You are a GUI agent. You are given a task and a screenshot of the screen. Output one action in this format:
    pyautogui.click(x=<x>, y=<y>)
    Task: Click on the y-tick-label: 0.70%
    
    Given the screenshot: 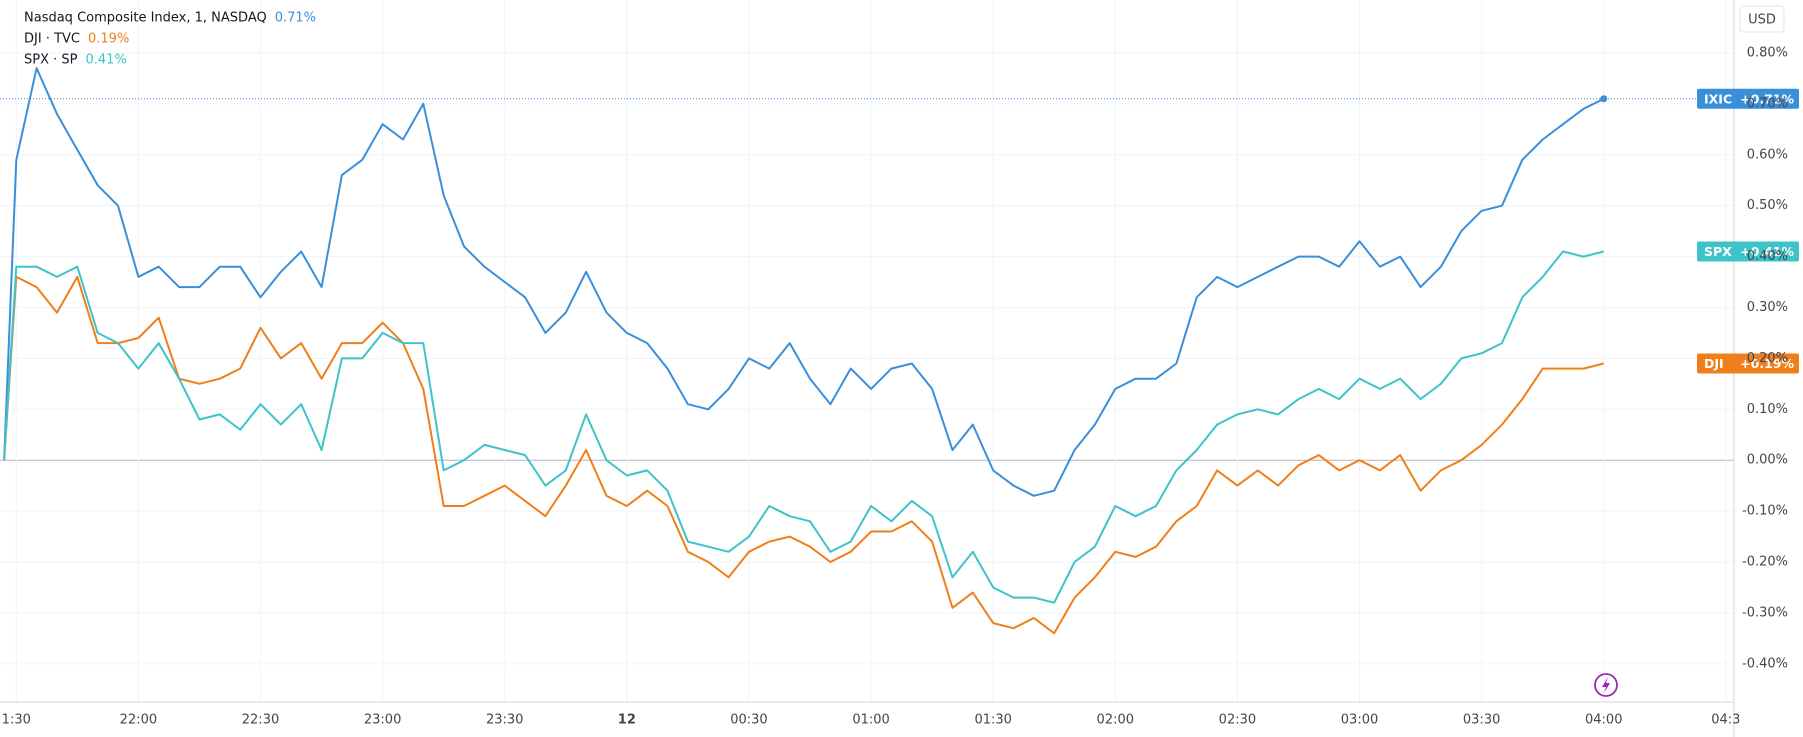 What is the action you would take?
    pyautogui.click(x=1767, y=103)
    